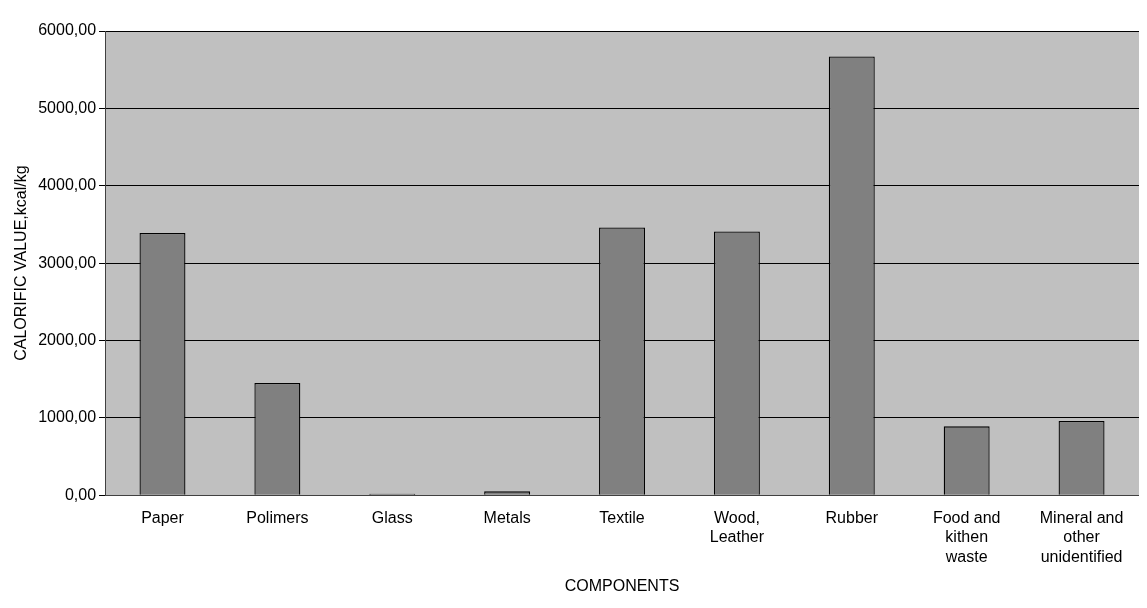 This screenshot has height=608, width=1147. What do you see at coordinates (67, 417) in the screenshot?
I see `y-tick-label: 1000,00` at bounding box center [67, 417].